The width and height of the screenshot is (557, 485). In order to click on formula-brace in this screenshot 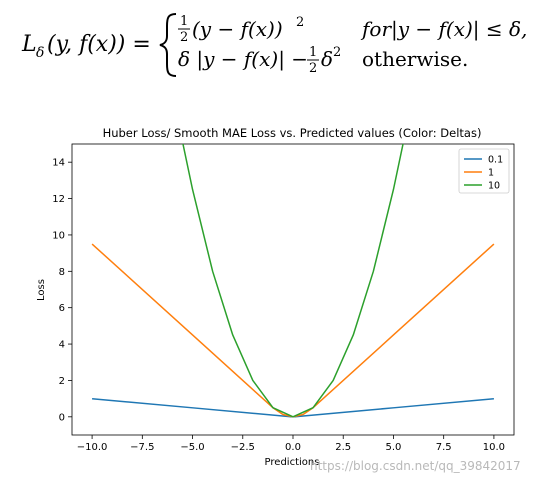, I will do `click(168, 45)`.